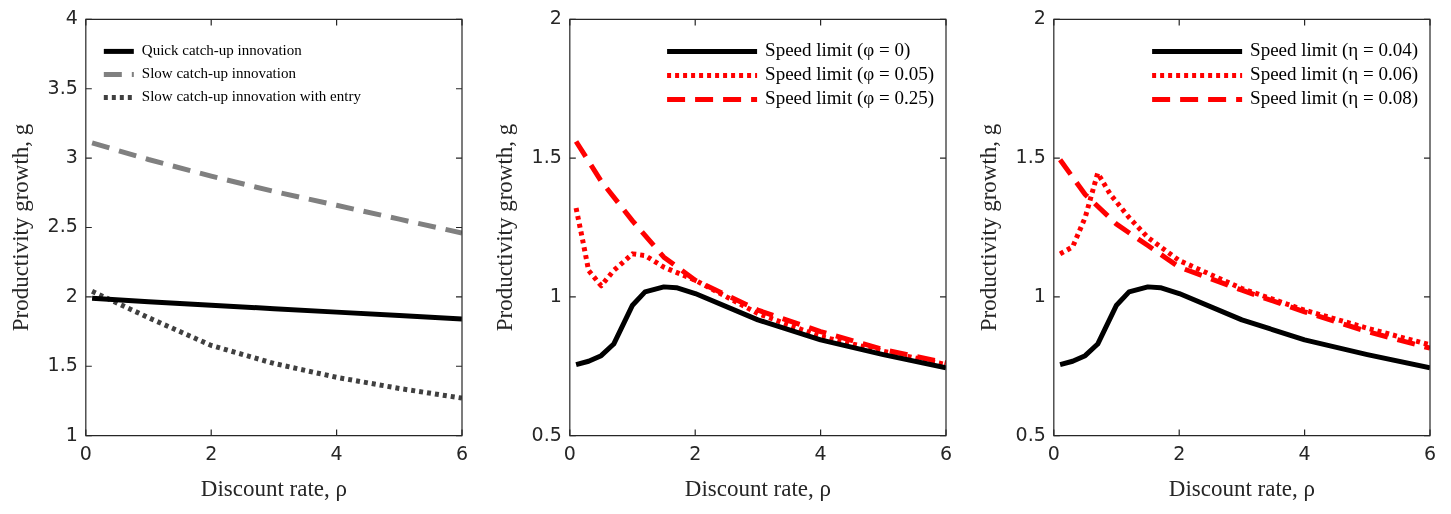  I want to click on legend-label: Quick catch-up innovation, so click(222, 50).